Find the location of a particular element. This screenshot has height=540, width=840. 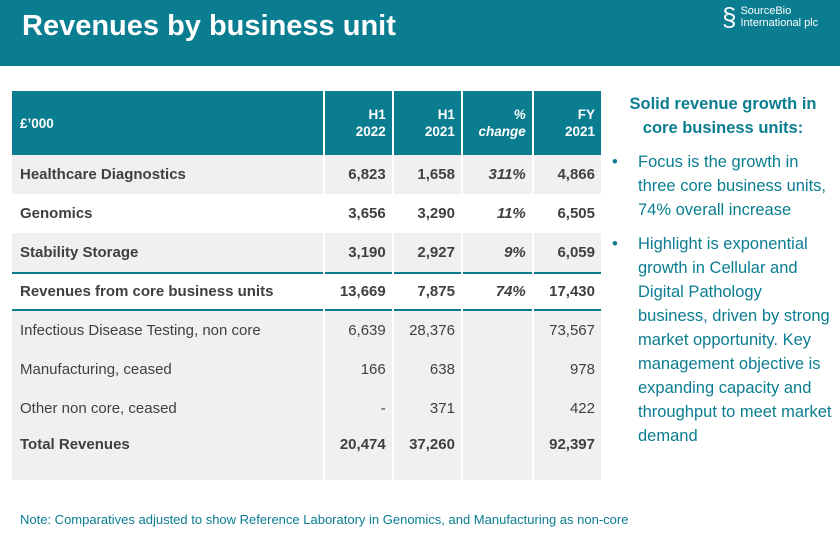

cell-change: 9% is located at coordinates (497, 252).